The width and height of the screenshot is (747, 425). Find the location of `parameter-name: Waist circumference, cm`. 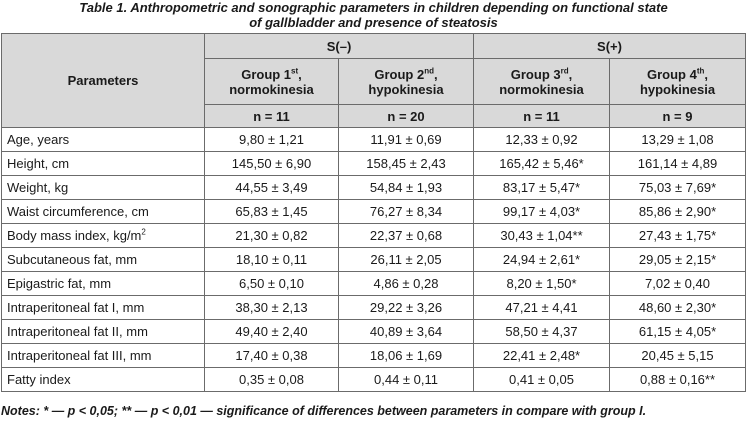

parameter-name: Waist circumference, cm is located at coordinates (103, 211).